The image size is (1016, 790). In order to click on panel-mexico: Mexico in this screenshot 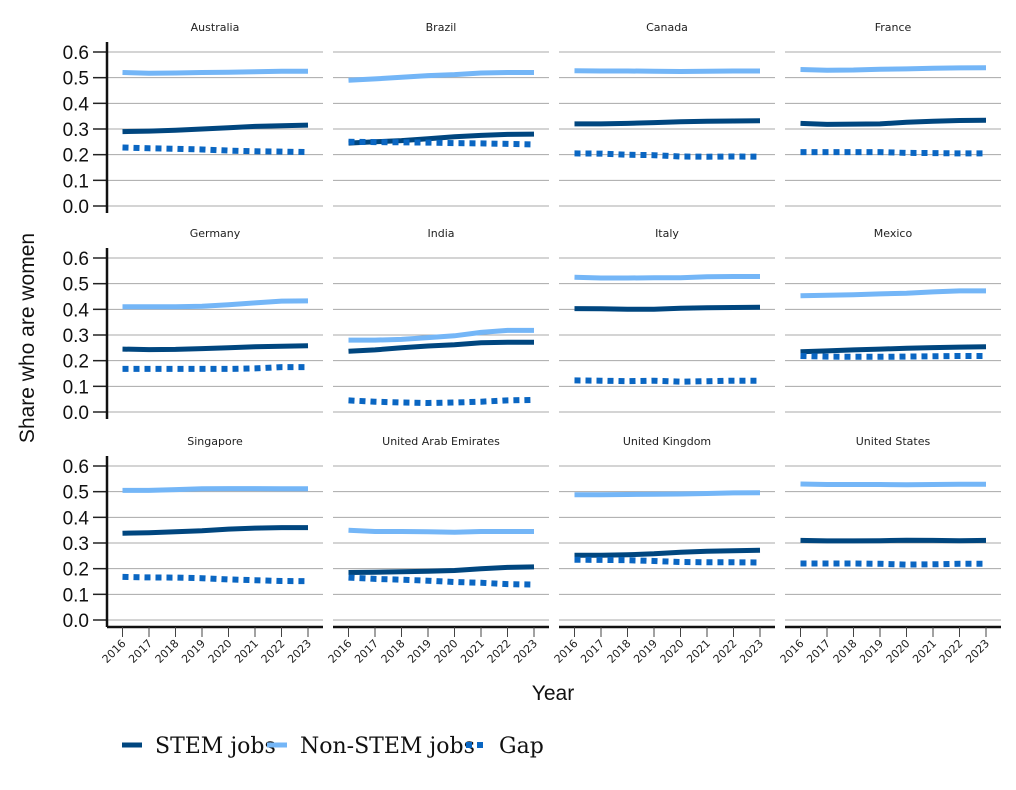, I will do `click(893, 320)`.